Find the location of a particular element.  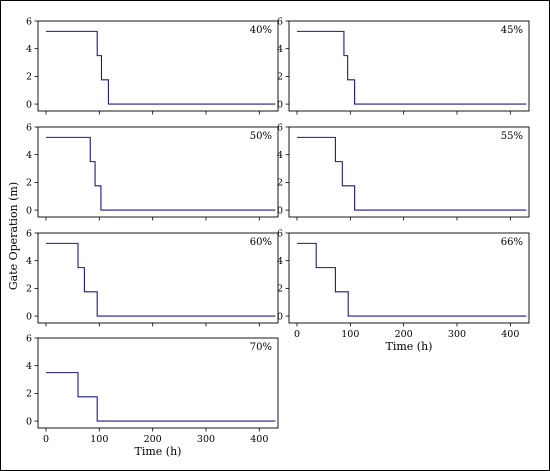

panel-2: 0 2 4 6 45% is located at coordinates (403, 65).